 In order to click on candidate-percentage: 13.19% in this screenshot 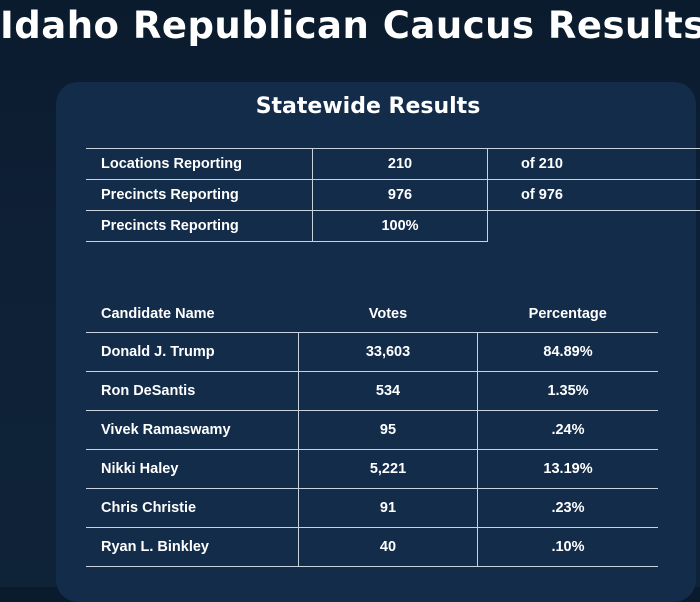, I will do `click(567, 469)`.